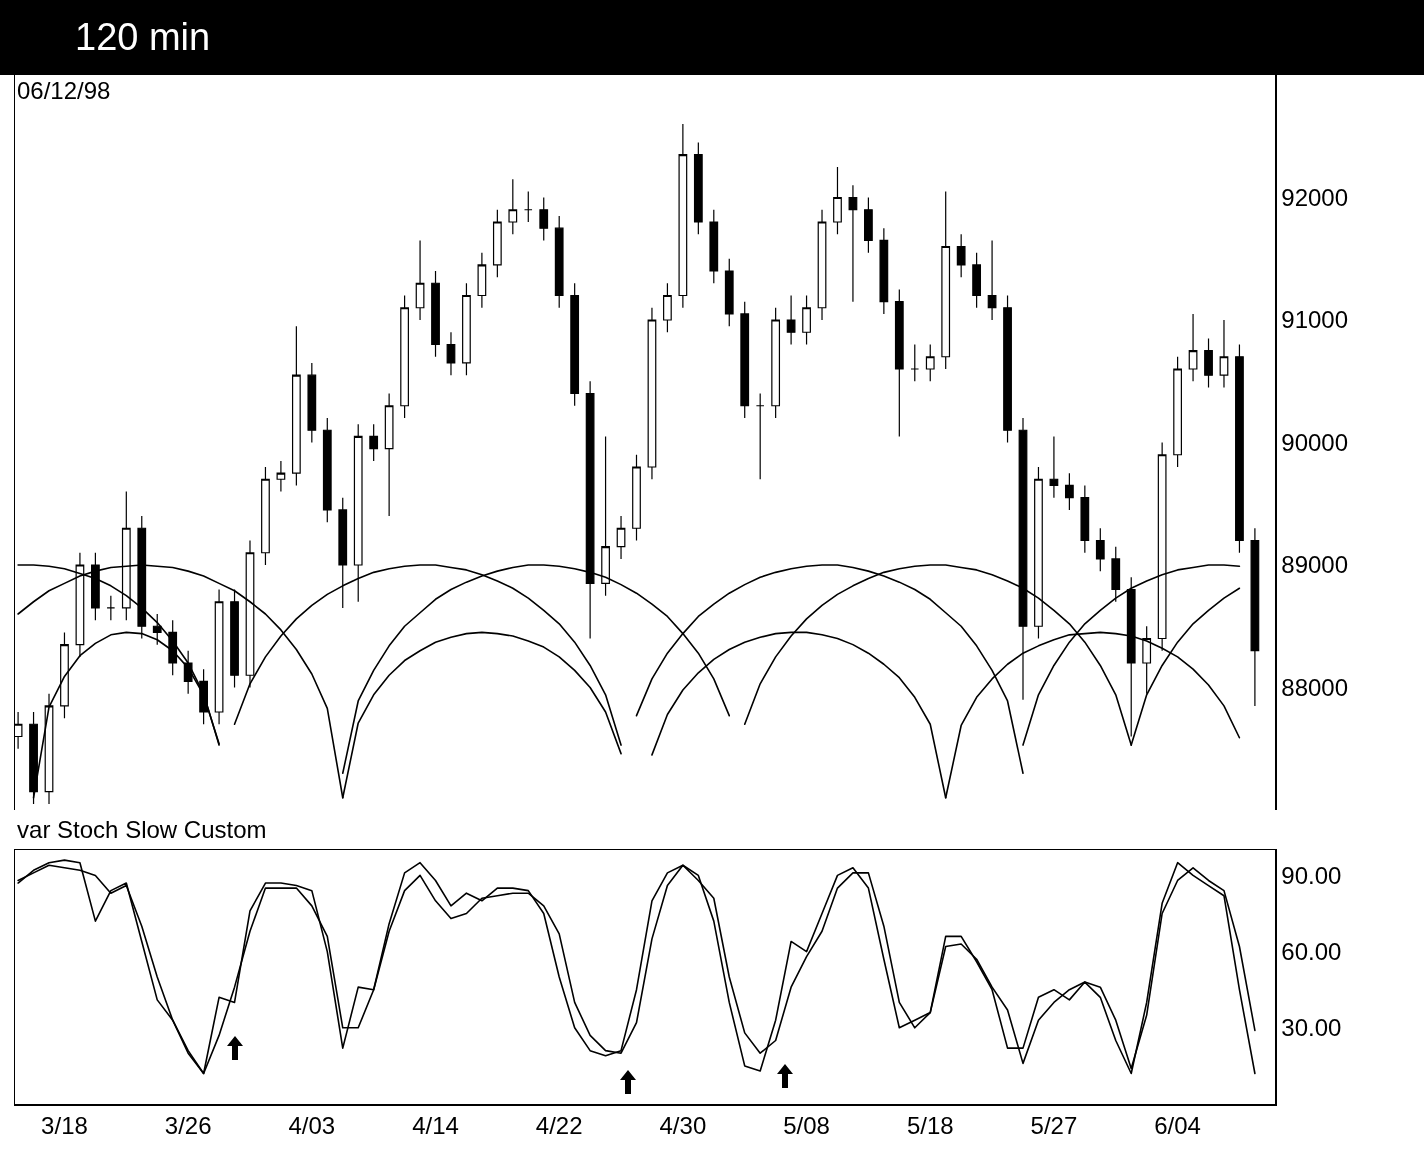 The width and height of the screenshot is (1424, 1164). I want to click on x-tick-label: 5/27, so click(1054, 1126).